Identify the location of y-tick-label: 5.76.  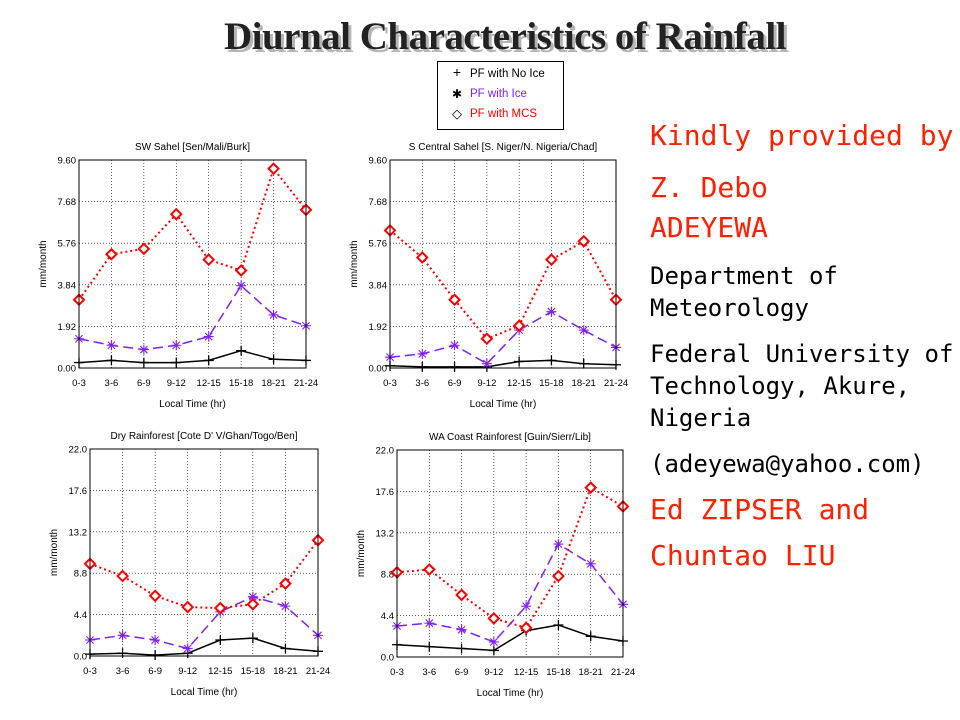
(378, 244).